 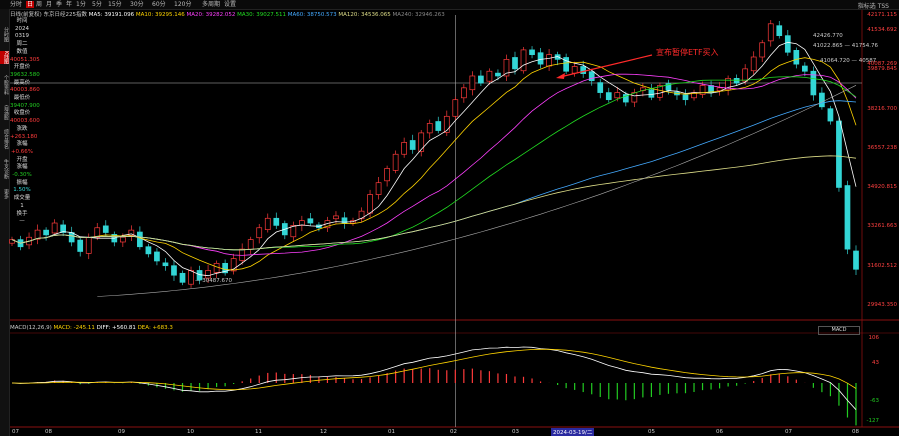 I want to click on indicator-select: 指标选 TSS, so click(x=873, y=6).